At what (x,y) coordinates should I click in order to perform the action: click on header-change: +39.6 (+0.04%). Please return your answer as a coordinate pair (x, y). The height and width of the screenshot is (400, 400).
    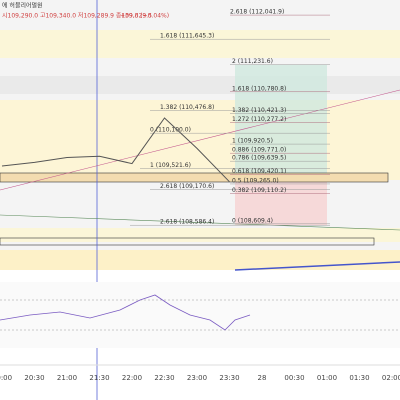
    Looking at the image, I should click on (144, 16).